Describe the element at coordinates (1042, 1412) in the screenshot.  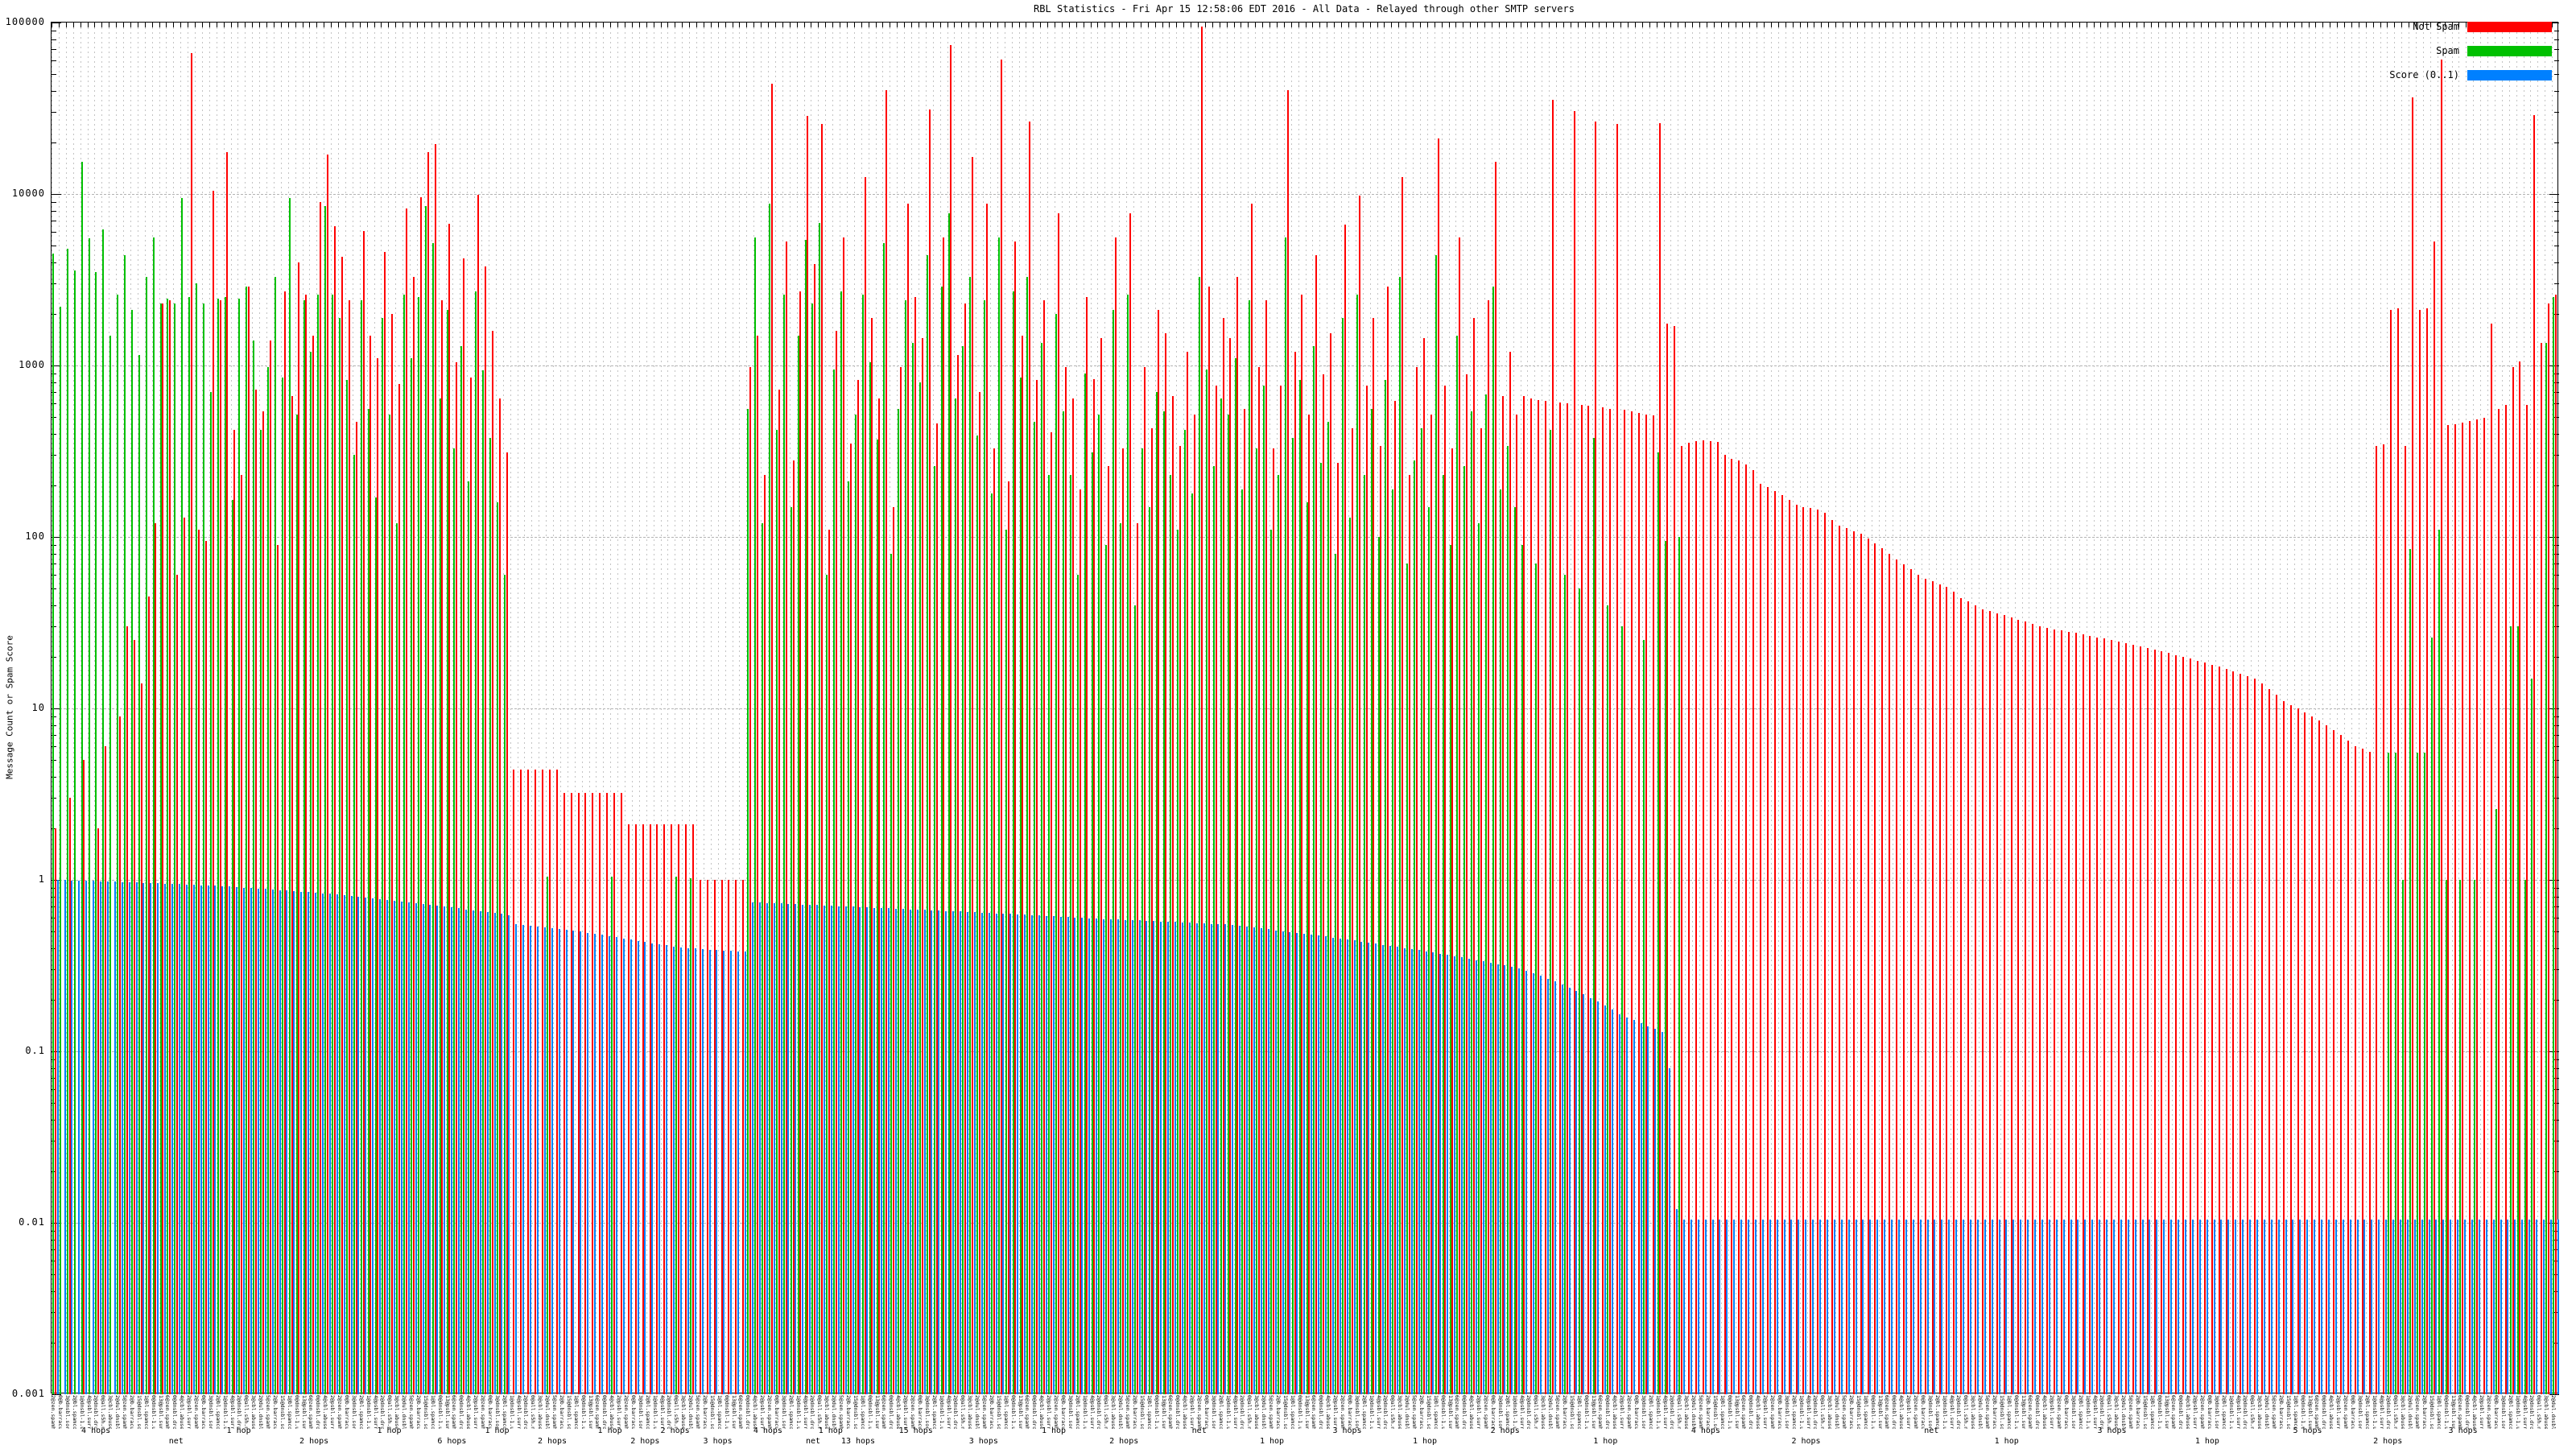
I see `x-tick-label: 4@cbl.abuseat.org` at that location.